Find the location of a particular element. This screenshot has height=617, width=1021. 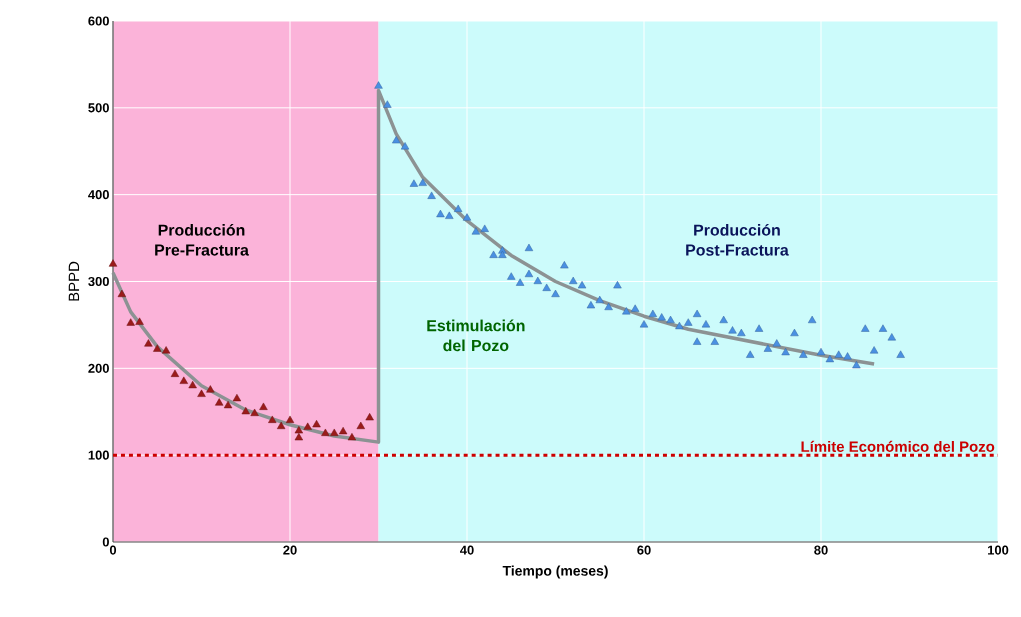

y-axis-title: BPPD is located at coordinates (74, 281).